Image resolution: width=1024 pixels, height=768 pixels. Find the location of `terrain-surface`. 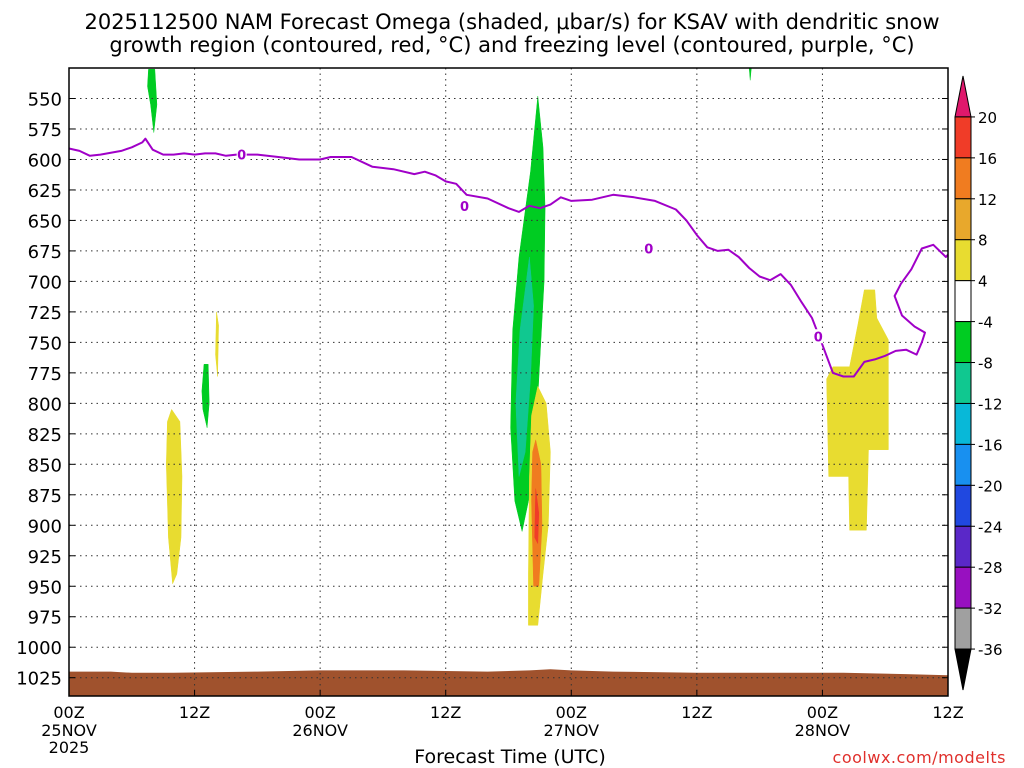

terrain-surface is located at coordinates (508, 682).